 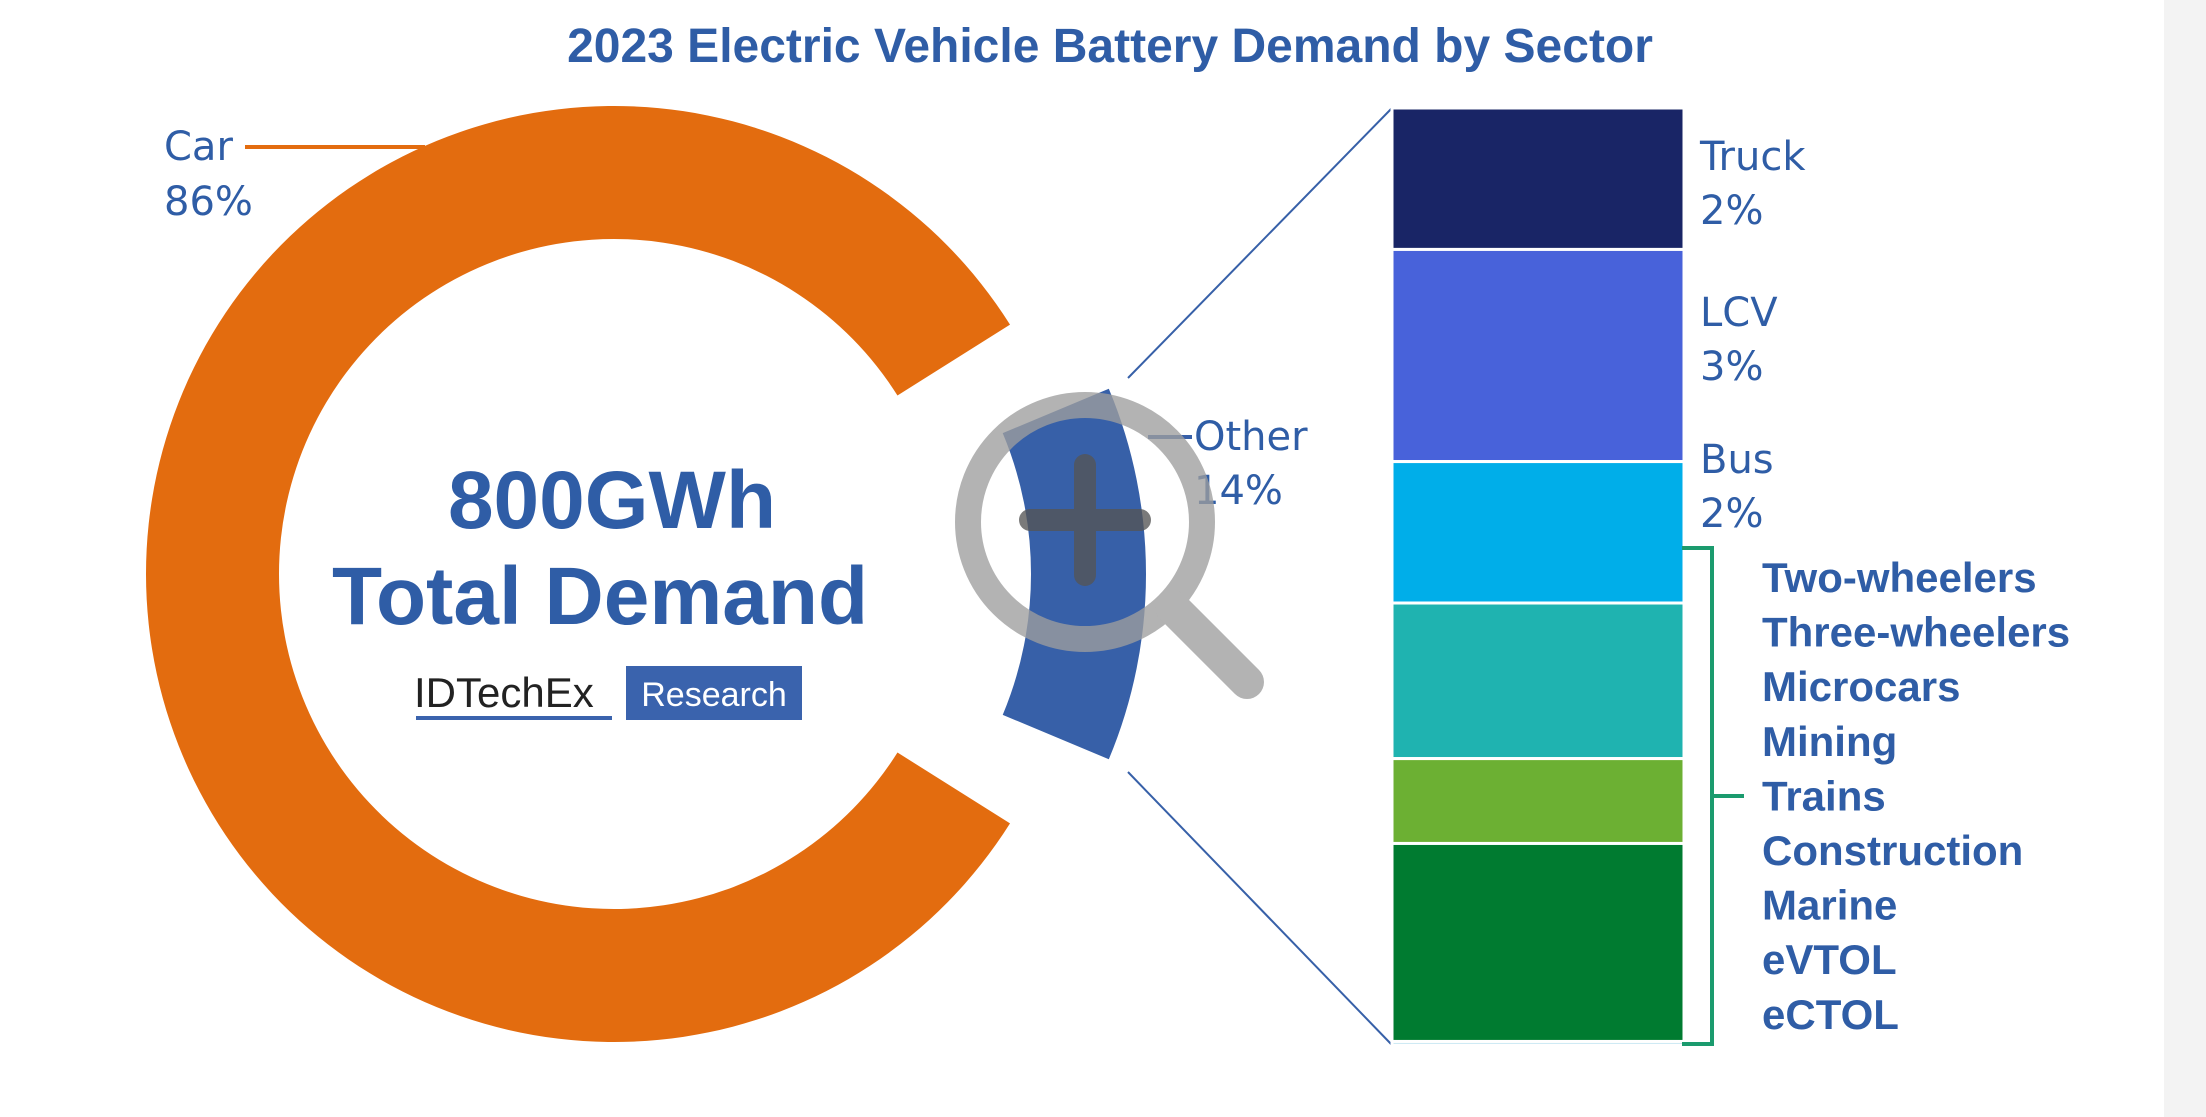 What do you see at coordinates (198, 147) in the screenshot?
I see `car-label: Car` at bounding box center [198, 147].